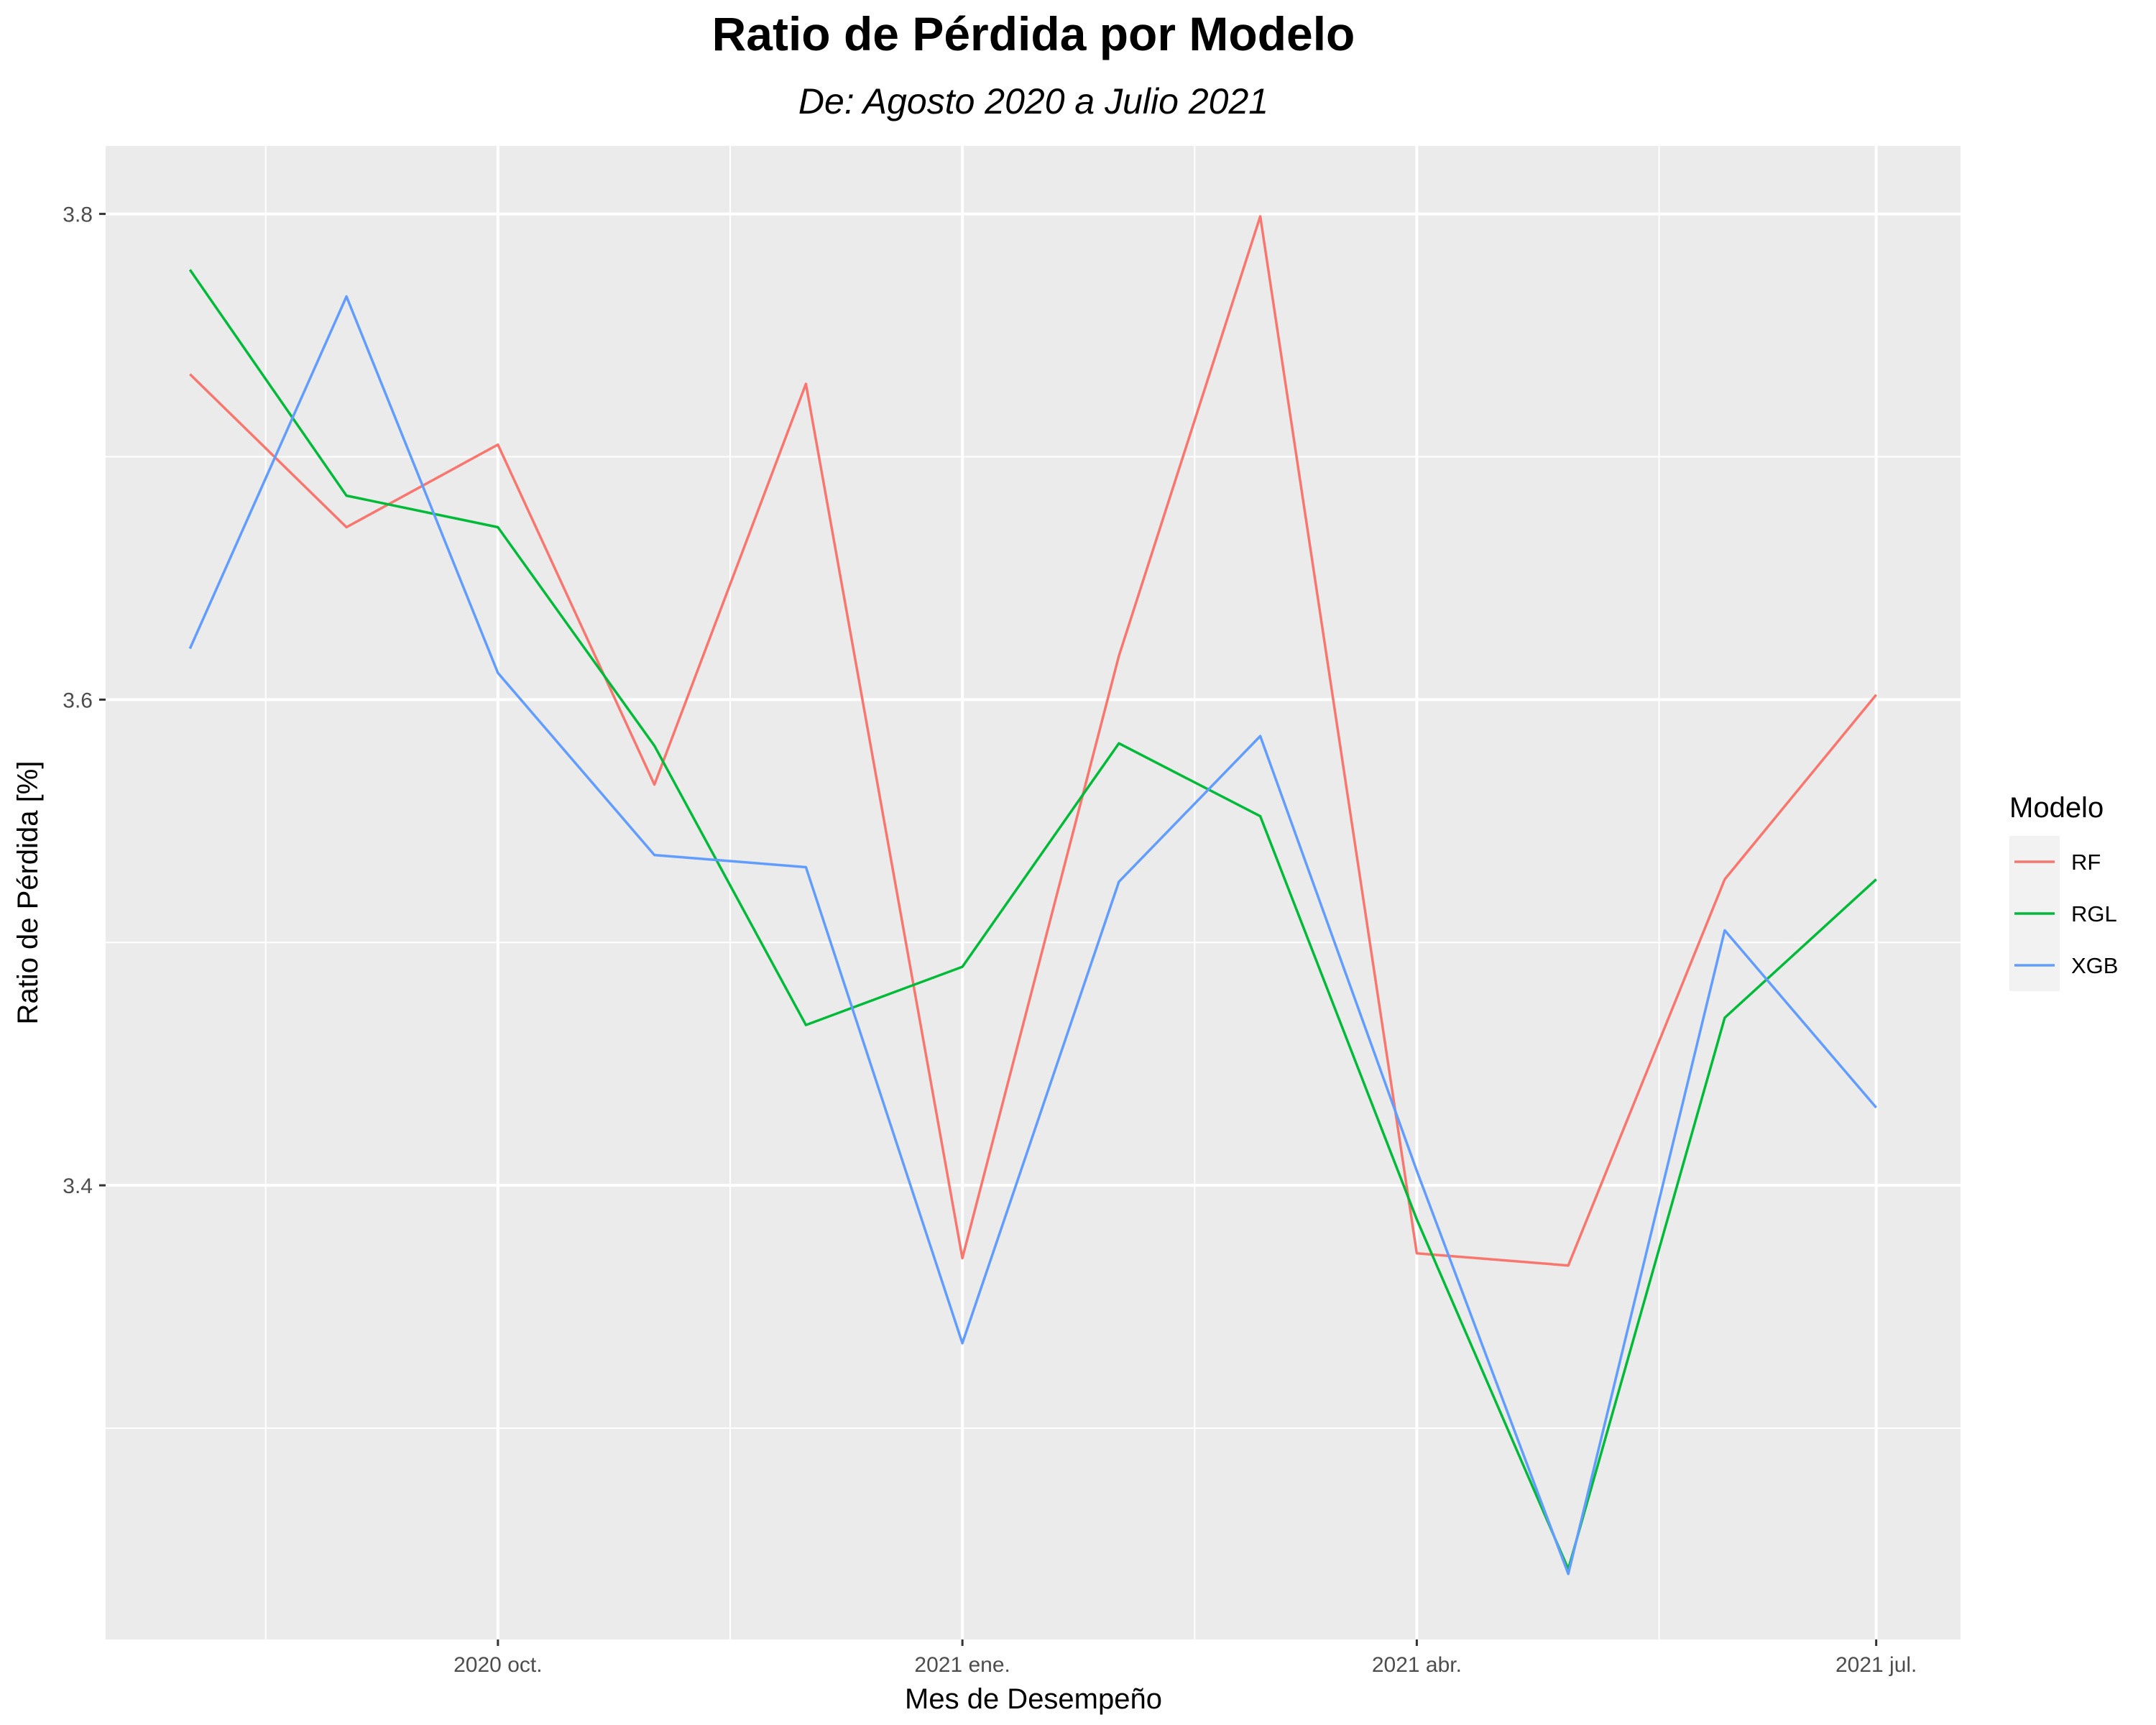 This screenshot has height=1725, width=2156. Describe the element at coordinates (28, 893) in the screenshot. I see `y-axis-title: Ratio de Pérdida [%]` at that location.